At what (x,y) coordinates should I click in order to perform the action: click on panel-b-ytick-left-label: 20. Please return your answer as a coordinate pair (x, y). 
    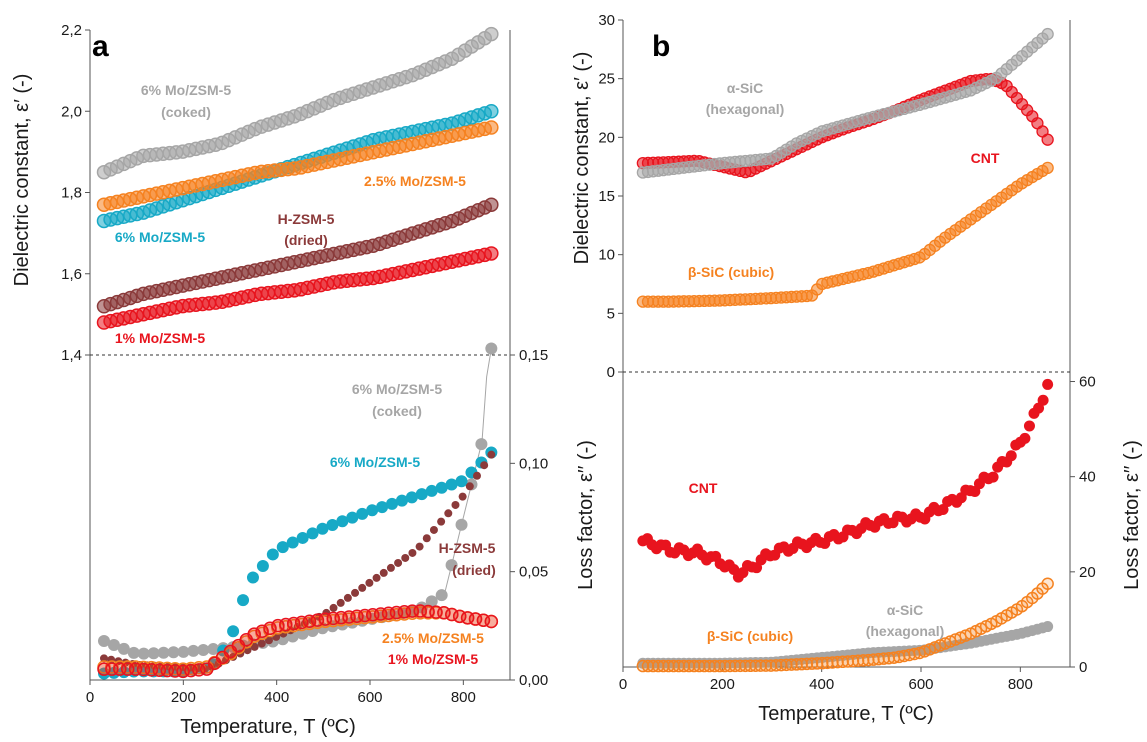
    Looking at the image, I should click on (606, 137).